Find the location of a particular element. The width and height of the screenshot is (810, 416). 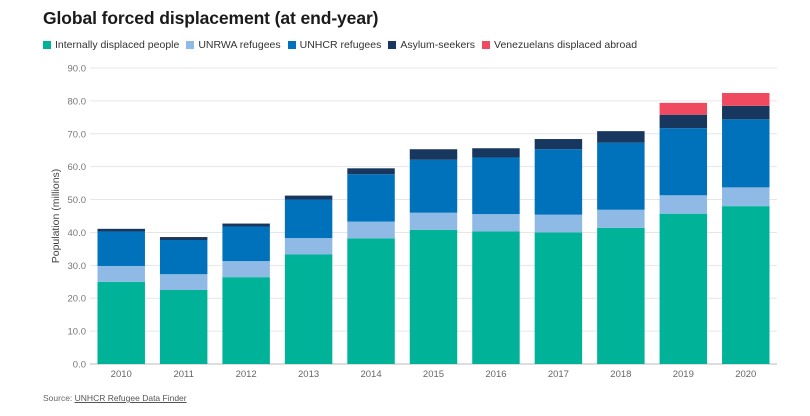

chart-source: Source: UNHCR Refugee Data Finder is located at coordinates (115, 398).